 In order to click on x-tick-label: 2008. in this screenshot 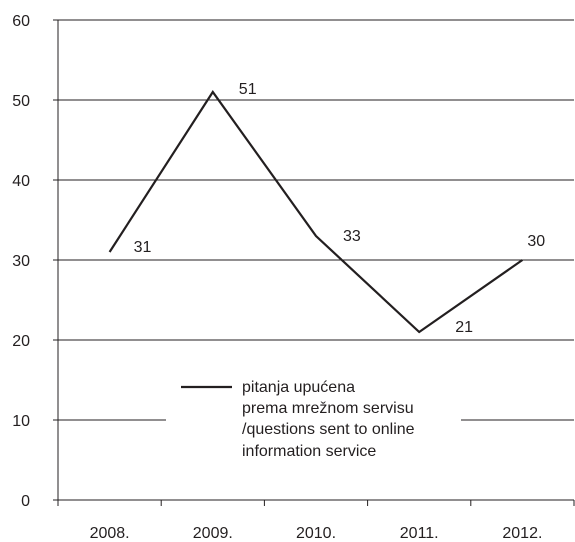, I will do `click(110, 533)`.